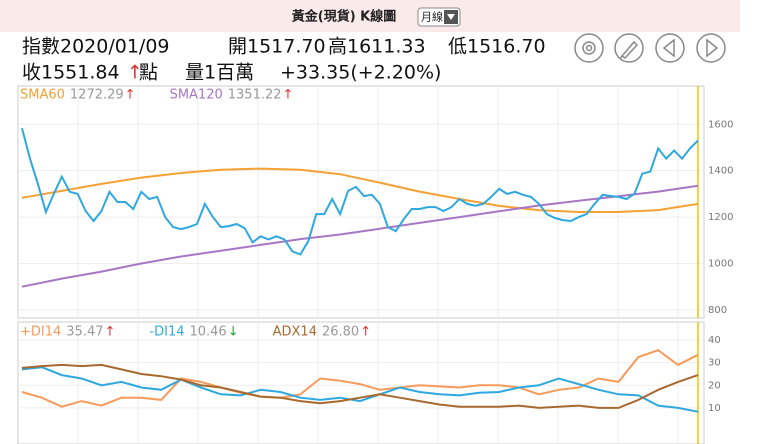 The height and width of the screenshot is (444, 760). What do you see at coordinates (720, 171) in the screenshot?
I see `y-tick-label: 1400` at bounding box center [720, 171].